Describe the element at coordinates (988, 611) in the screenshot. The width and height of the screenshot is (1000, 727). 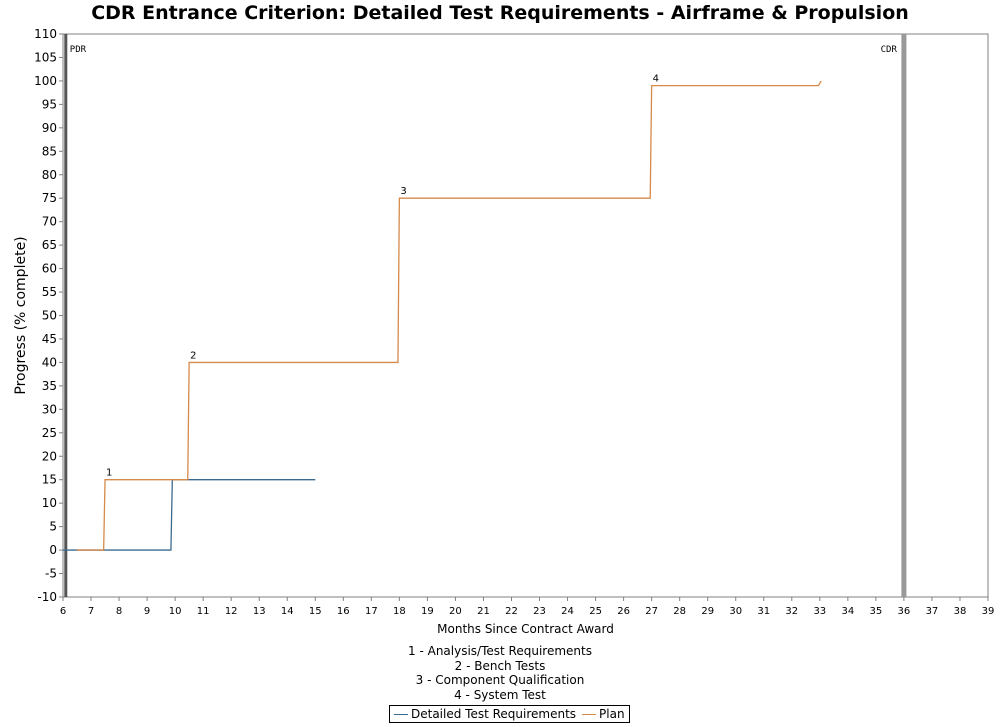
I see `x-tick-label: 39` at that location.